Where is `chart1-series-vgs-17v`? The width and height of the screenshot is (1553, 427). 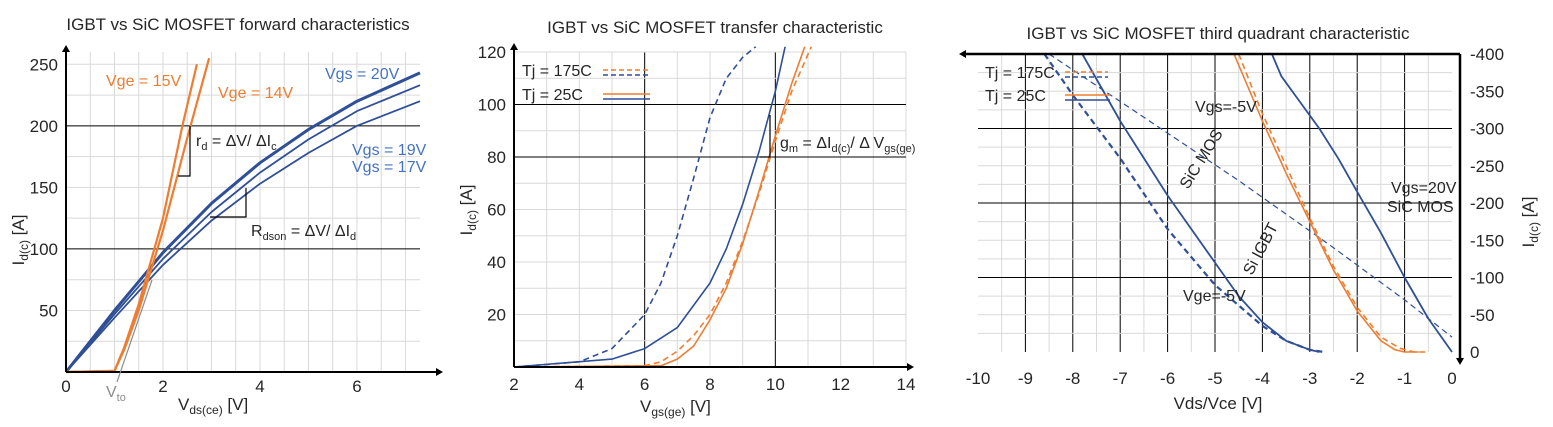 chart1-series-vgs-17v is located at coordinates (243, 236).